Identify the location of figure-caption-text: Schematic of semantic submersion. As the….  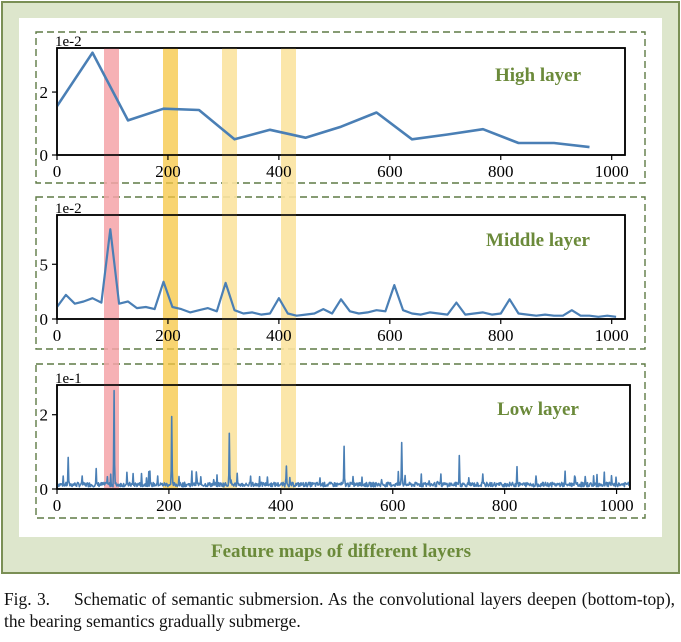
(339, 610).